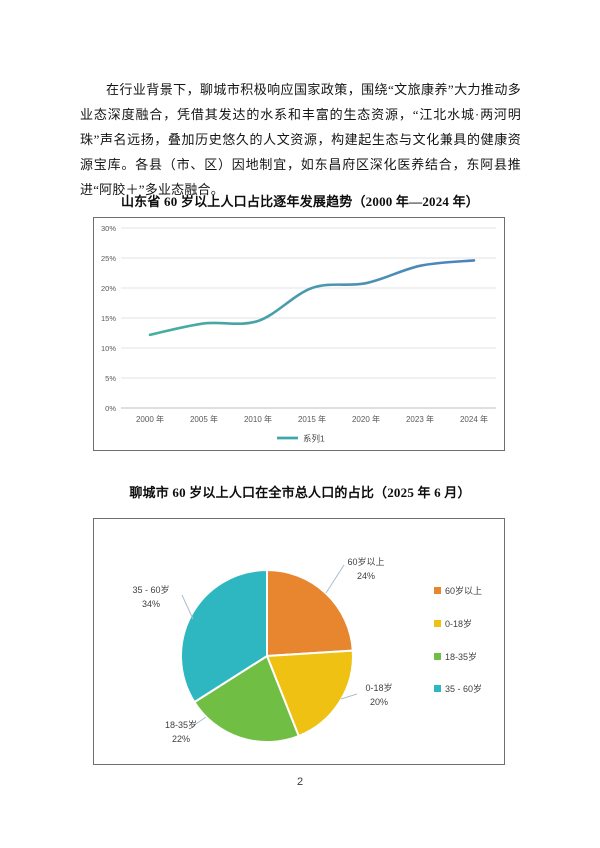  I want to click on legend-label: 0-18岁, so click(458, 623).